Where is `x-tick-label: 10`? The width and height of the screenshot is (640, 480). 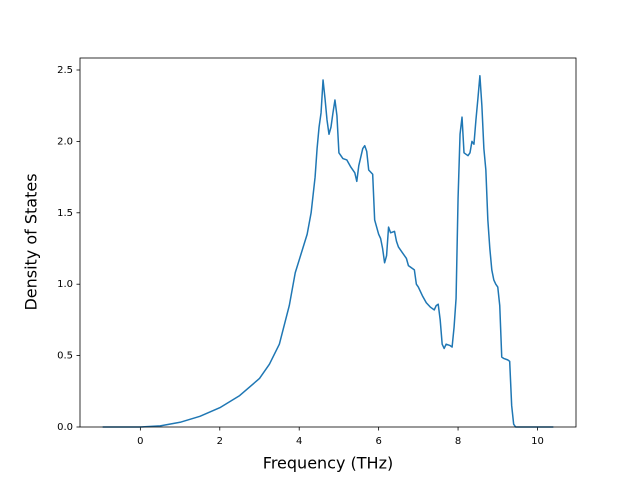 x-tick-label: 10 is located at coordinates (537, 441).